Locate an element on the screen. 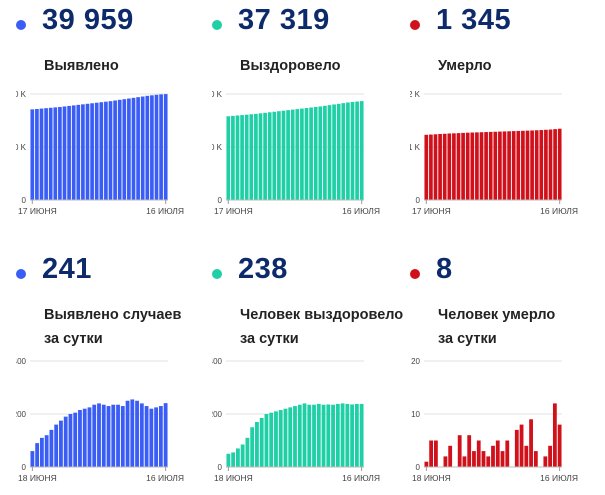 This screenshot has height=495, width=605. recovered-daily-label: Человек выздоровело за сутки is located at coordinates (321, 327).